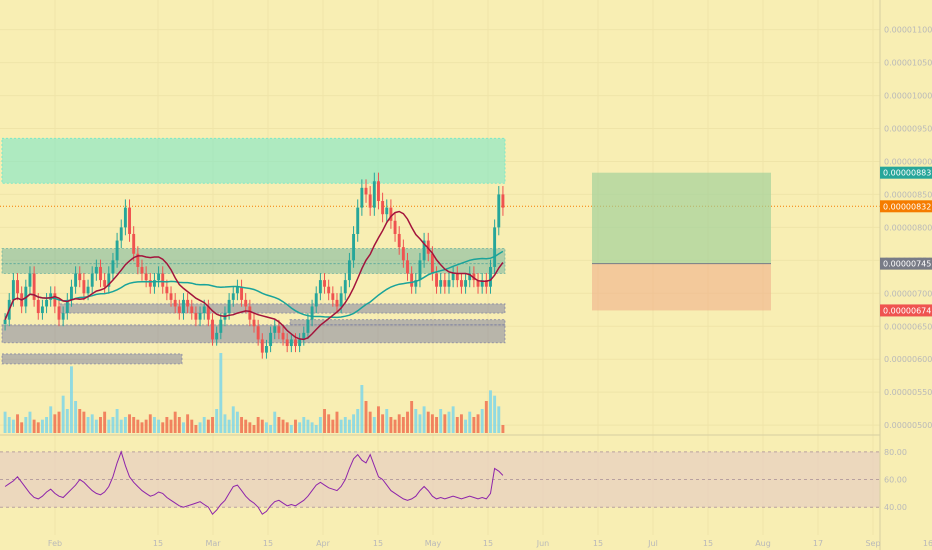 This screenshot has height=550, width=932. What do you see at coordinates (213, 543) in the screenshot?
I see `time-tick-label: Mar` at bounding box center [213, 543].